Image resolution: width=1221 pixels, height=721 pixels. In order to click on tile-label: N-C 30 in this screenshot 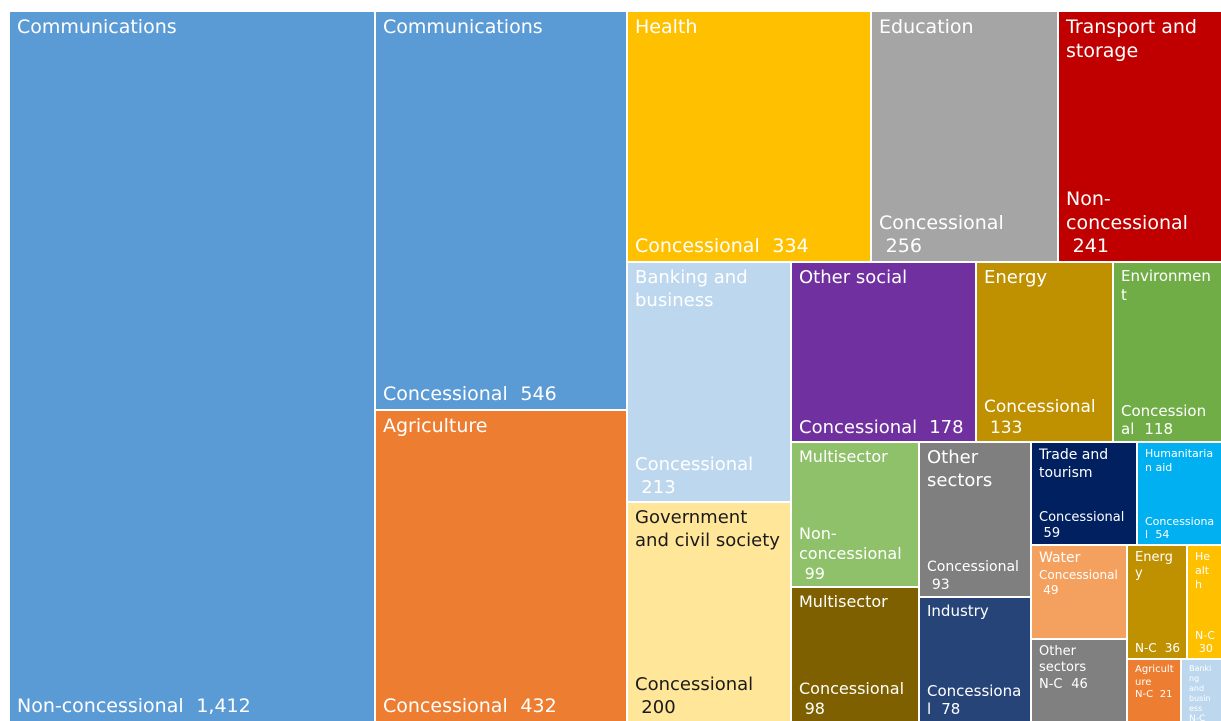, I will do `click(1205, 643)`.